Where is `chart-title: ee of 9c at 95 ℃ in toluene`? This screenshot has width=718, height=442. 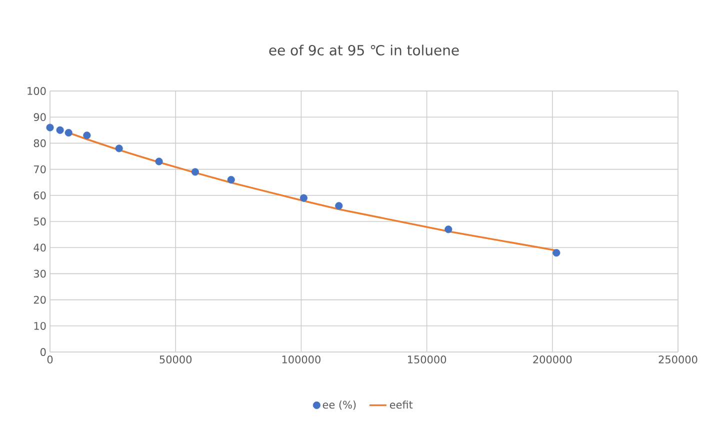
chart-title: ee of 9c at 95 ℃ in toluene is located at coordinates (364, 50).